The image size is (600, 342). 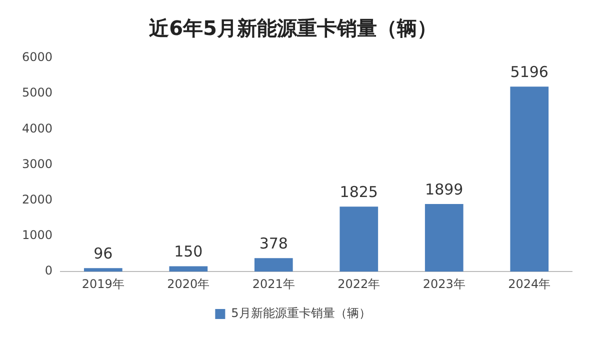 What do you see at coordinates (103, 253) in the screenshot?
I see `data-label: 96` at bounding box center [103, 253].